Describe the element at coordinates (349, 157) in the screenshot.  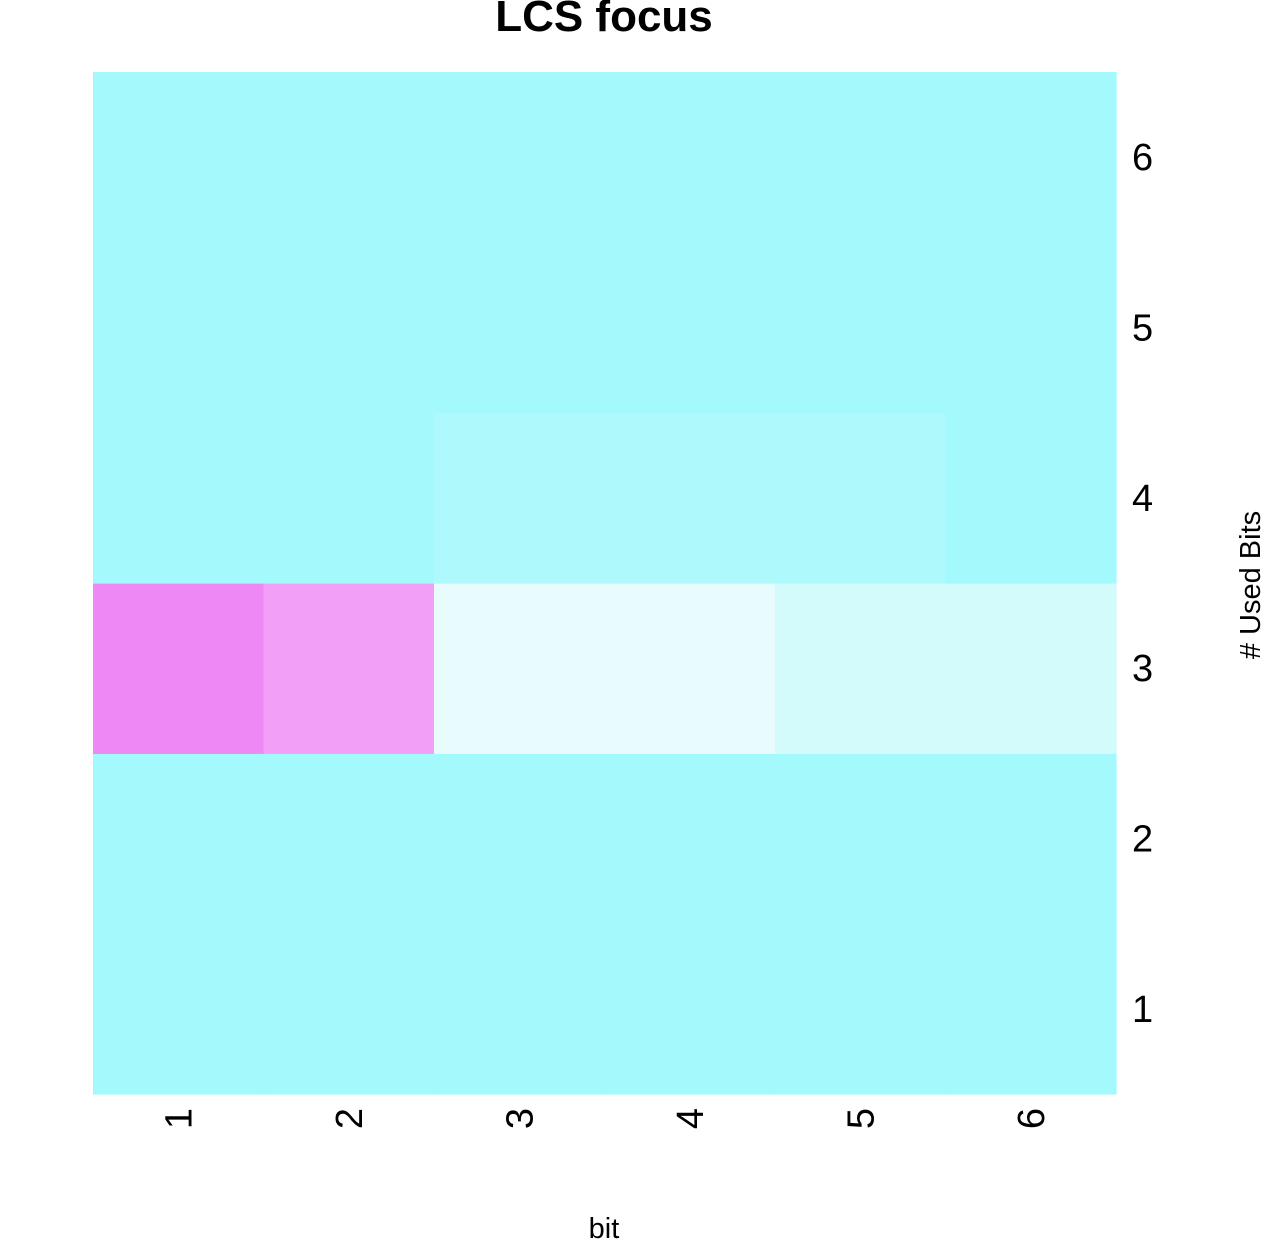
I see `heatmap-cell-x2-y6` at that location.